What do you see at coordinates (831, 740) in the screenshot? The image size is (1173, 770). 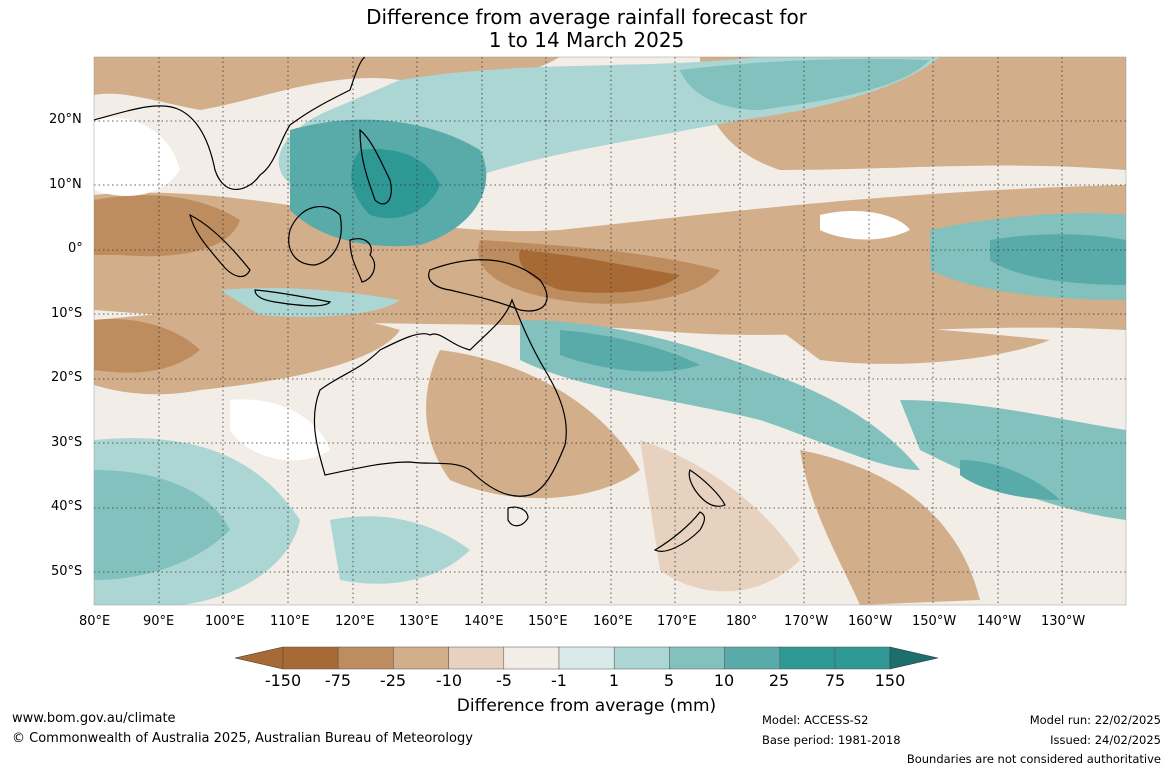 I see `base-period: Base period: 1981-2018` at bounding box center [831, 740].